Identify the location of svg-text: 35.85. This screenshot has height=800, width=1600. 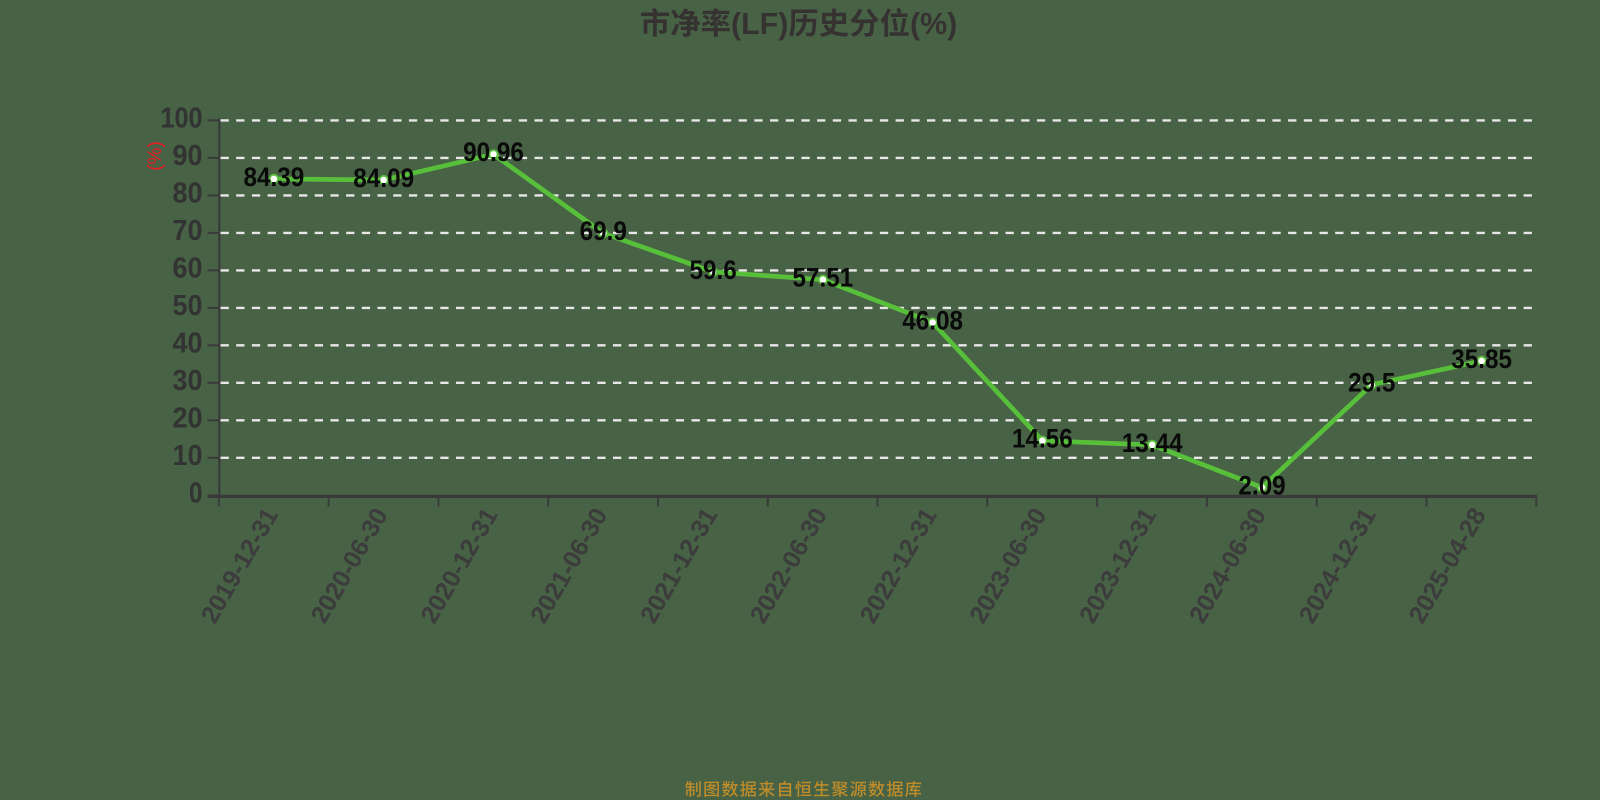
(1481, 359).